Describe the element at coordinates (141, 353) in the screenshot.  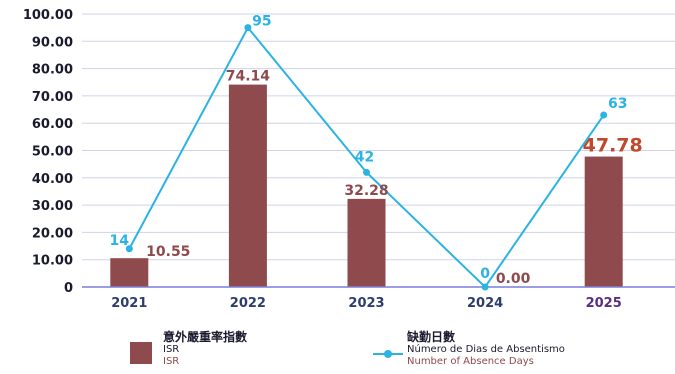
I see `legend-bar-swatch` at that location.